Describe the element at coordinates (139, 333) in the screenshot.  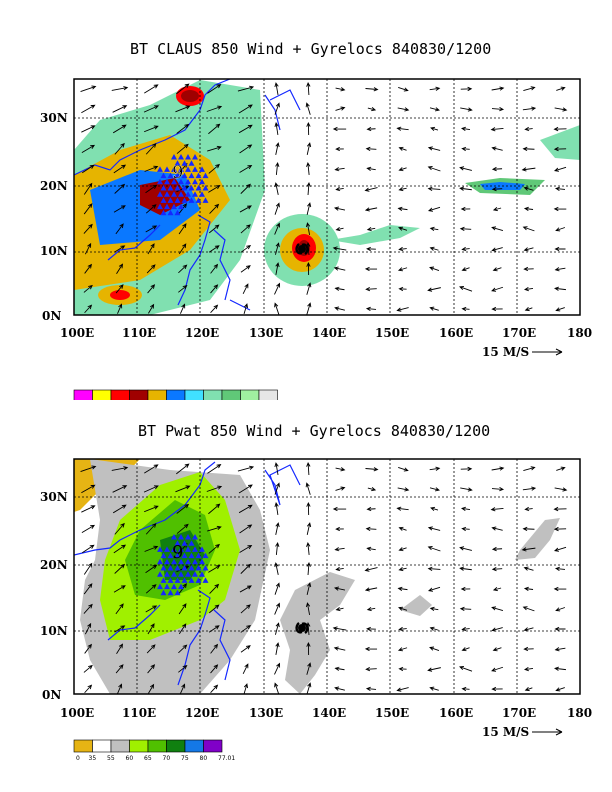
I see `claus-lon-label: 110E` at that location.